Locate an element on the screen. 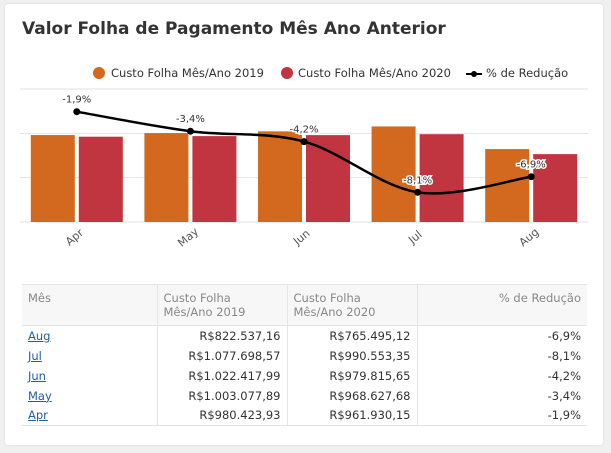  month-link: Jul is located at coordinates (35, 355).